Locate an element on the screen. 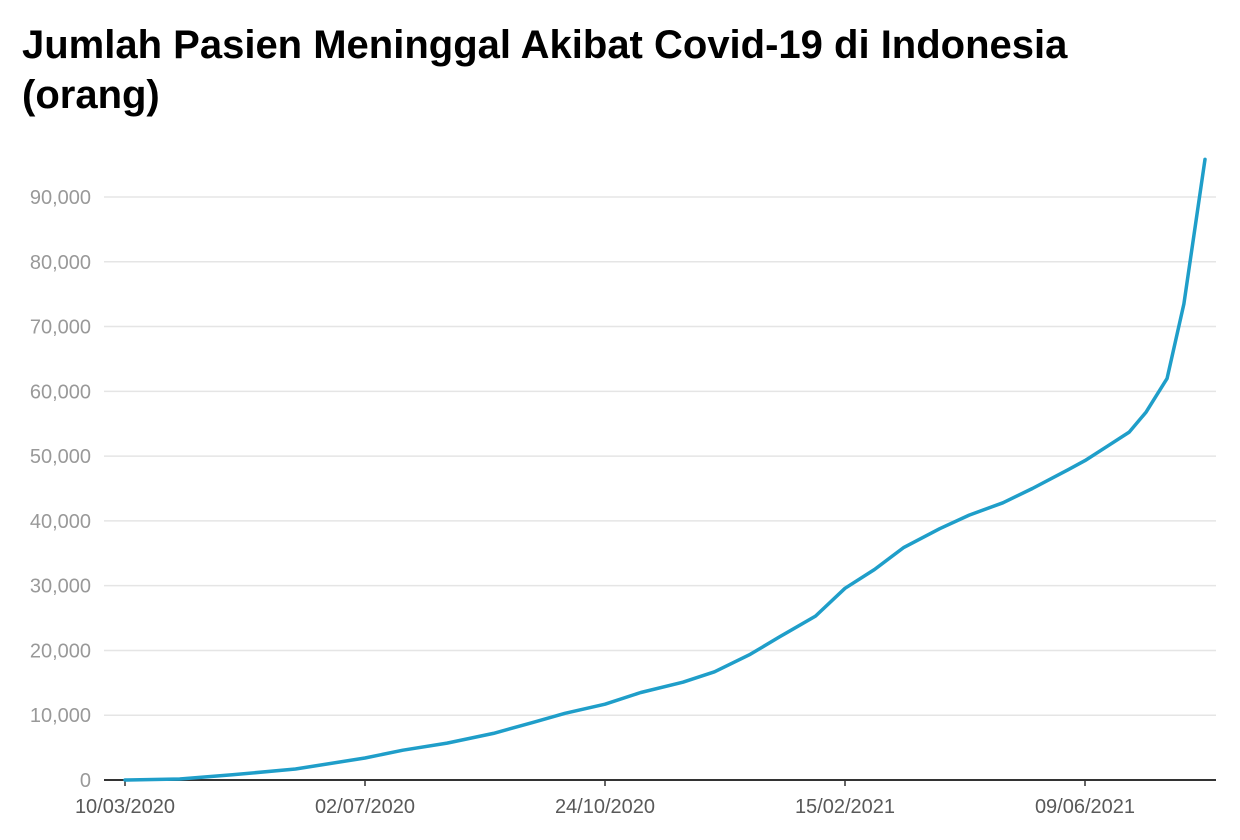 This screenshot has width=1240, height=840. y-tick-label: 30,000 is located at coordinates (60, 587).